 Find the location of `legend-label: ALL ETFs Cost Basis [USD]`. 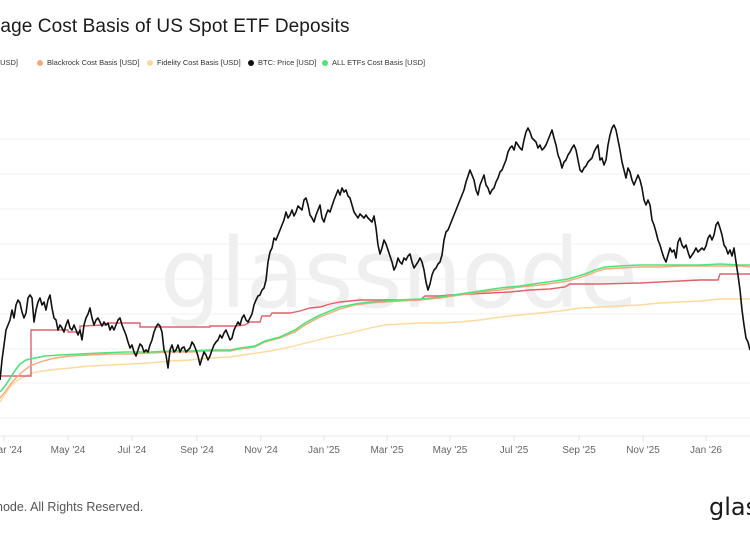

legend-label: ALL ETFs Cost Basis [USD] is located at coordinates (379, 62).